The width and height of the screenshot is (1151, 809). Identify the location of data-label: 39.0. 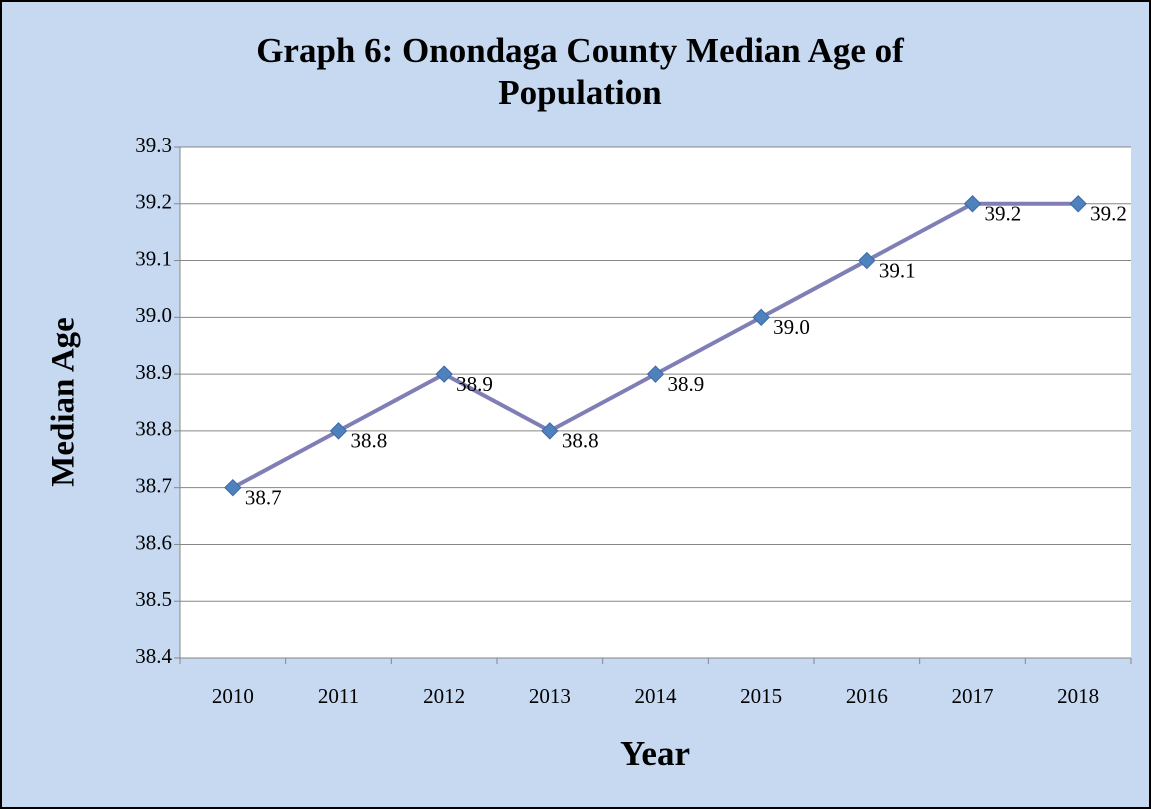
(791, 327).